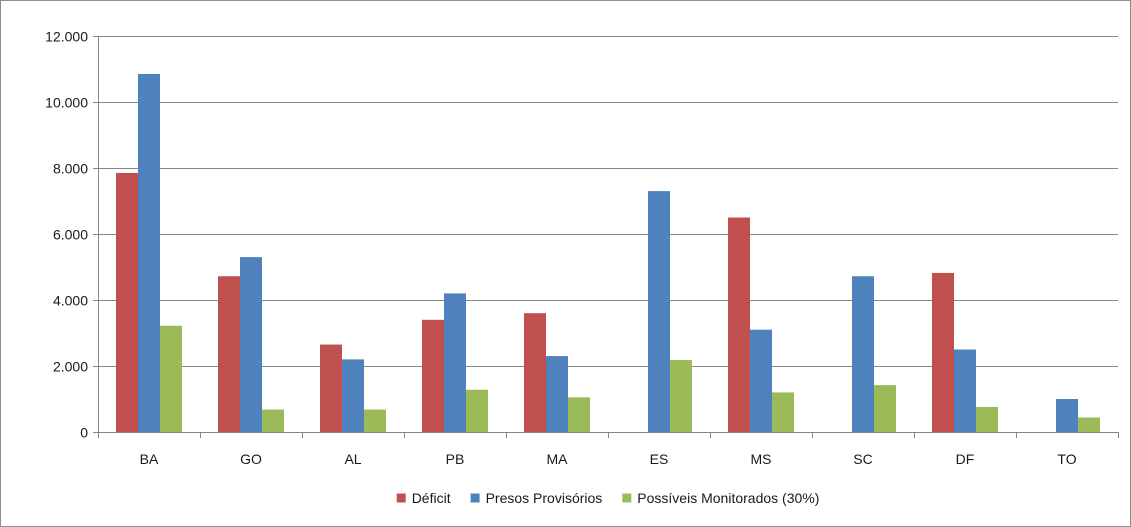 The image size is (1131, 527). I want to click on x-category-label: ES, so click(659, 459).